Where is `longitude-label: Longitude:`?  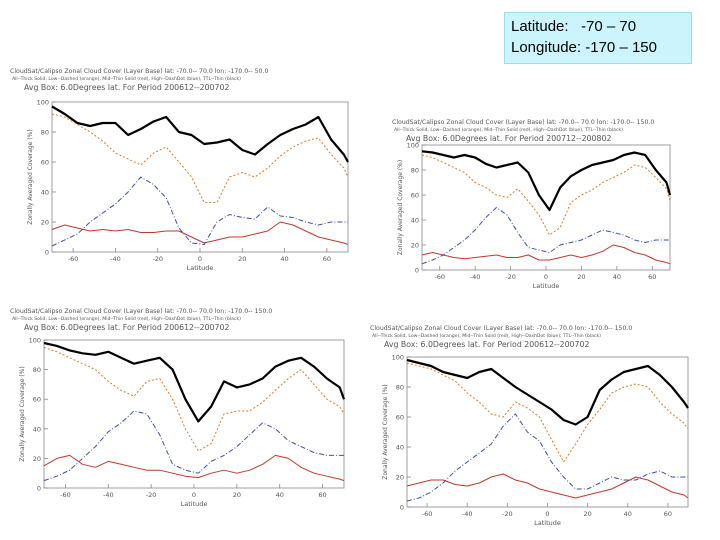
longitude-label: Longitude: is located at coordinates (546, 47).